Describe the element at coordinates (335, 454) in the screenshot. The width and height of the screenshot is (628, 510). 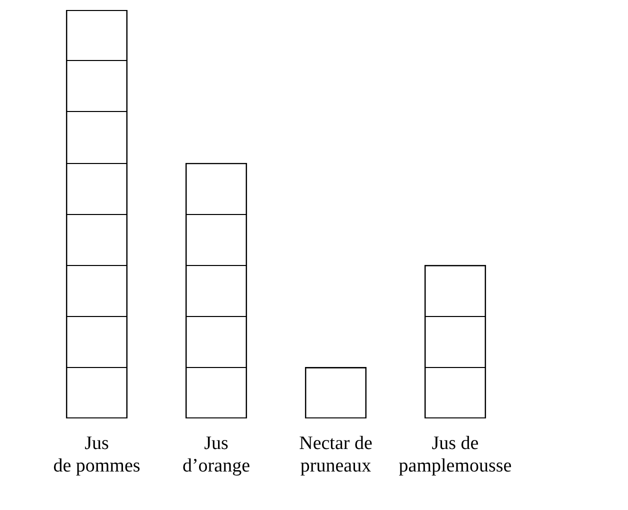
I see `x-tick-label: Nectar de pruneaux` at that location.